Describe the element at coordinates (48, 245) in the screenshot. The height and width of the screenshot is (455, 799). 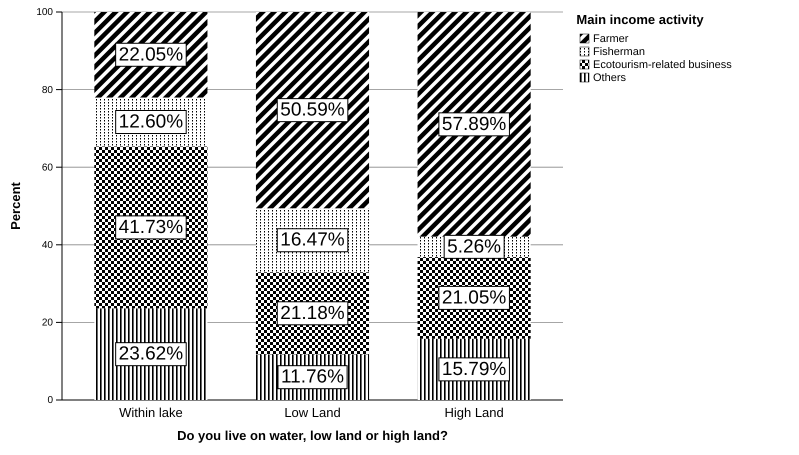
I see `y-tick-label: 40` at that location.